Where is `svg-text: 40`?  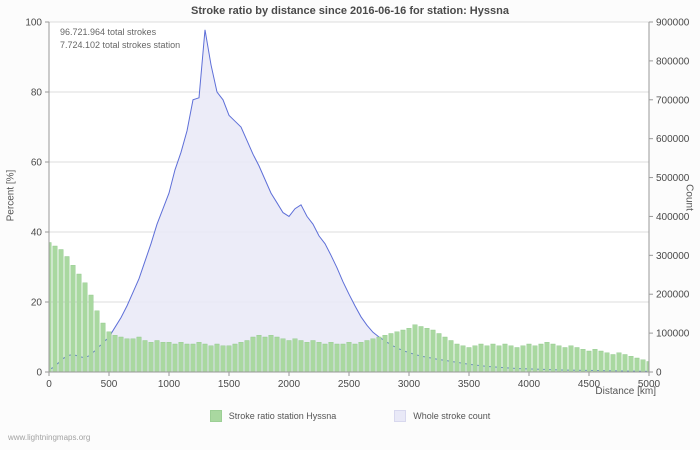
svg-text: 40 is located at coordinates (37, 233).